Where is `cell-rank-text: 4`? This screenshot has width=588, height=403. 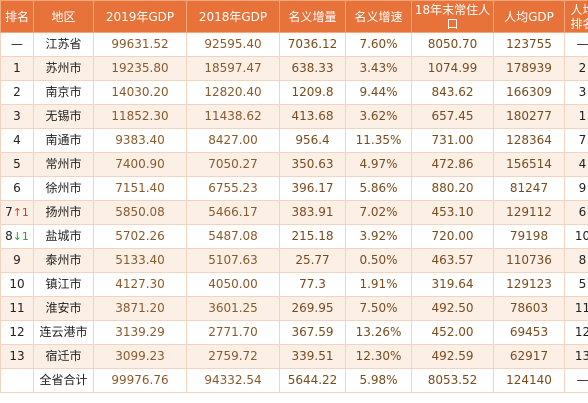 cell-rank-text: 4 is located at coordinates (17, 140).